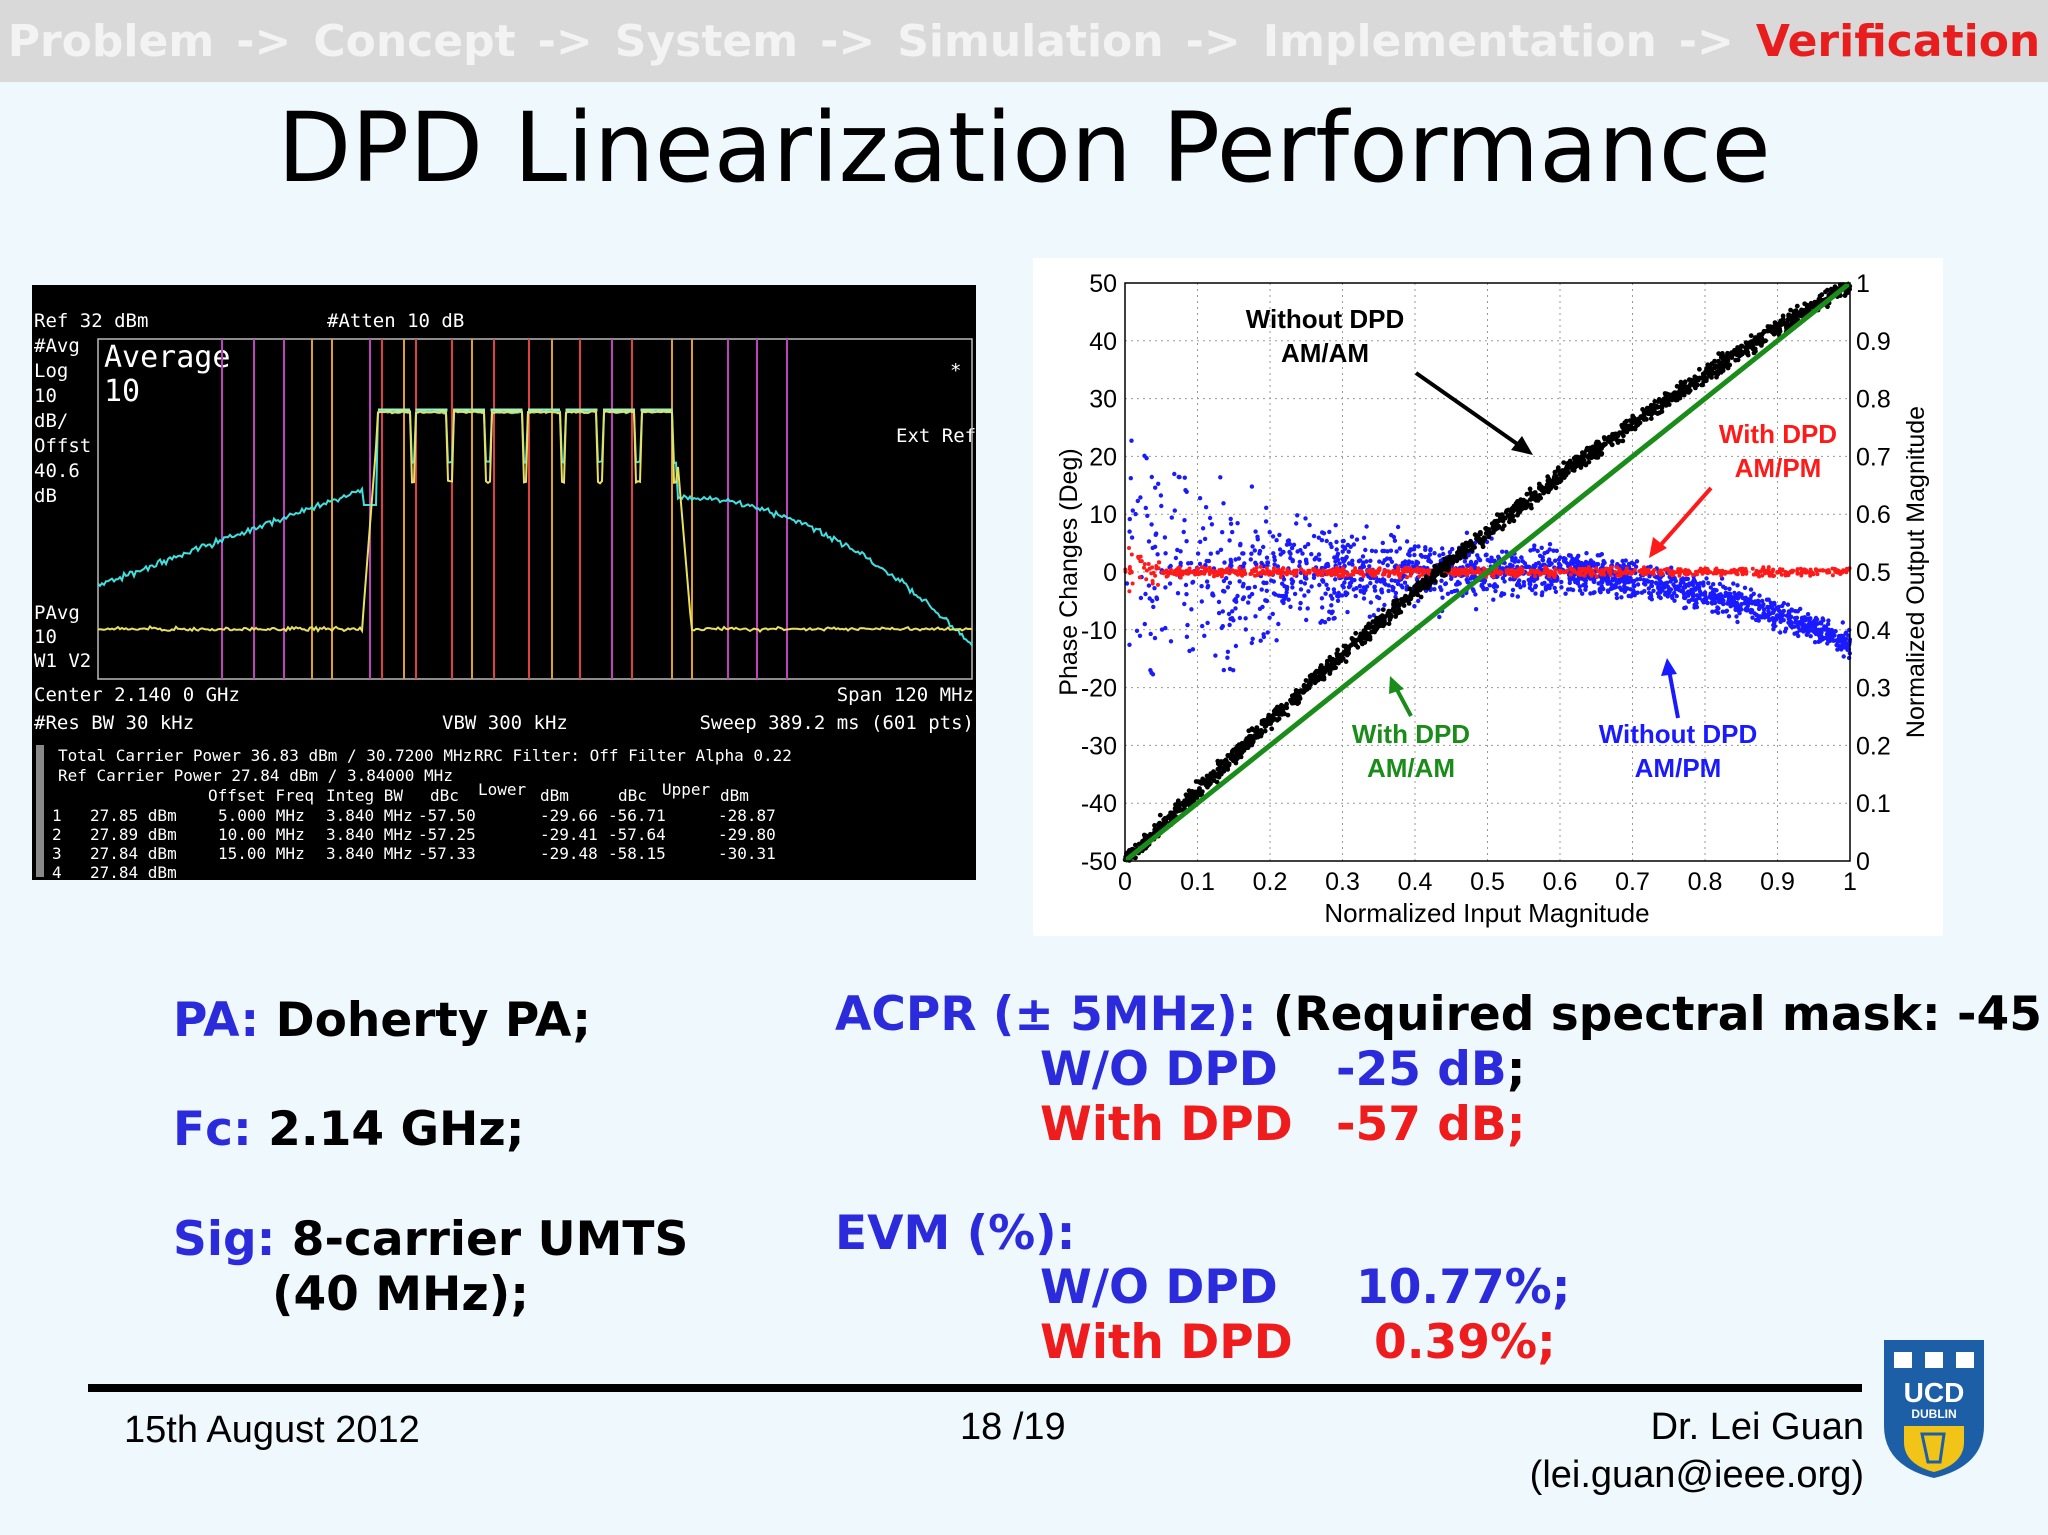 This screenshot has height=1535, width=2048. Describe the element at coordinates (1125, 882) in the screenshot. I see `x-tick-label: 0` at that location.